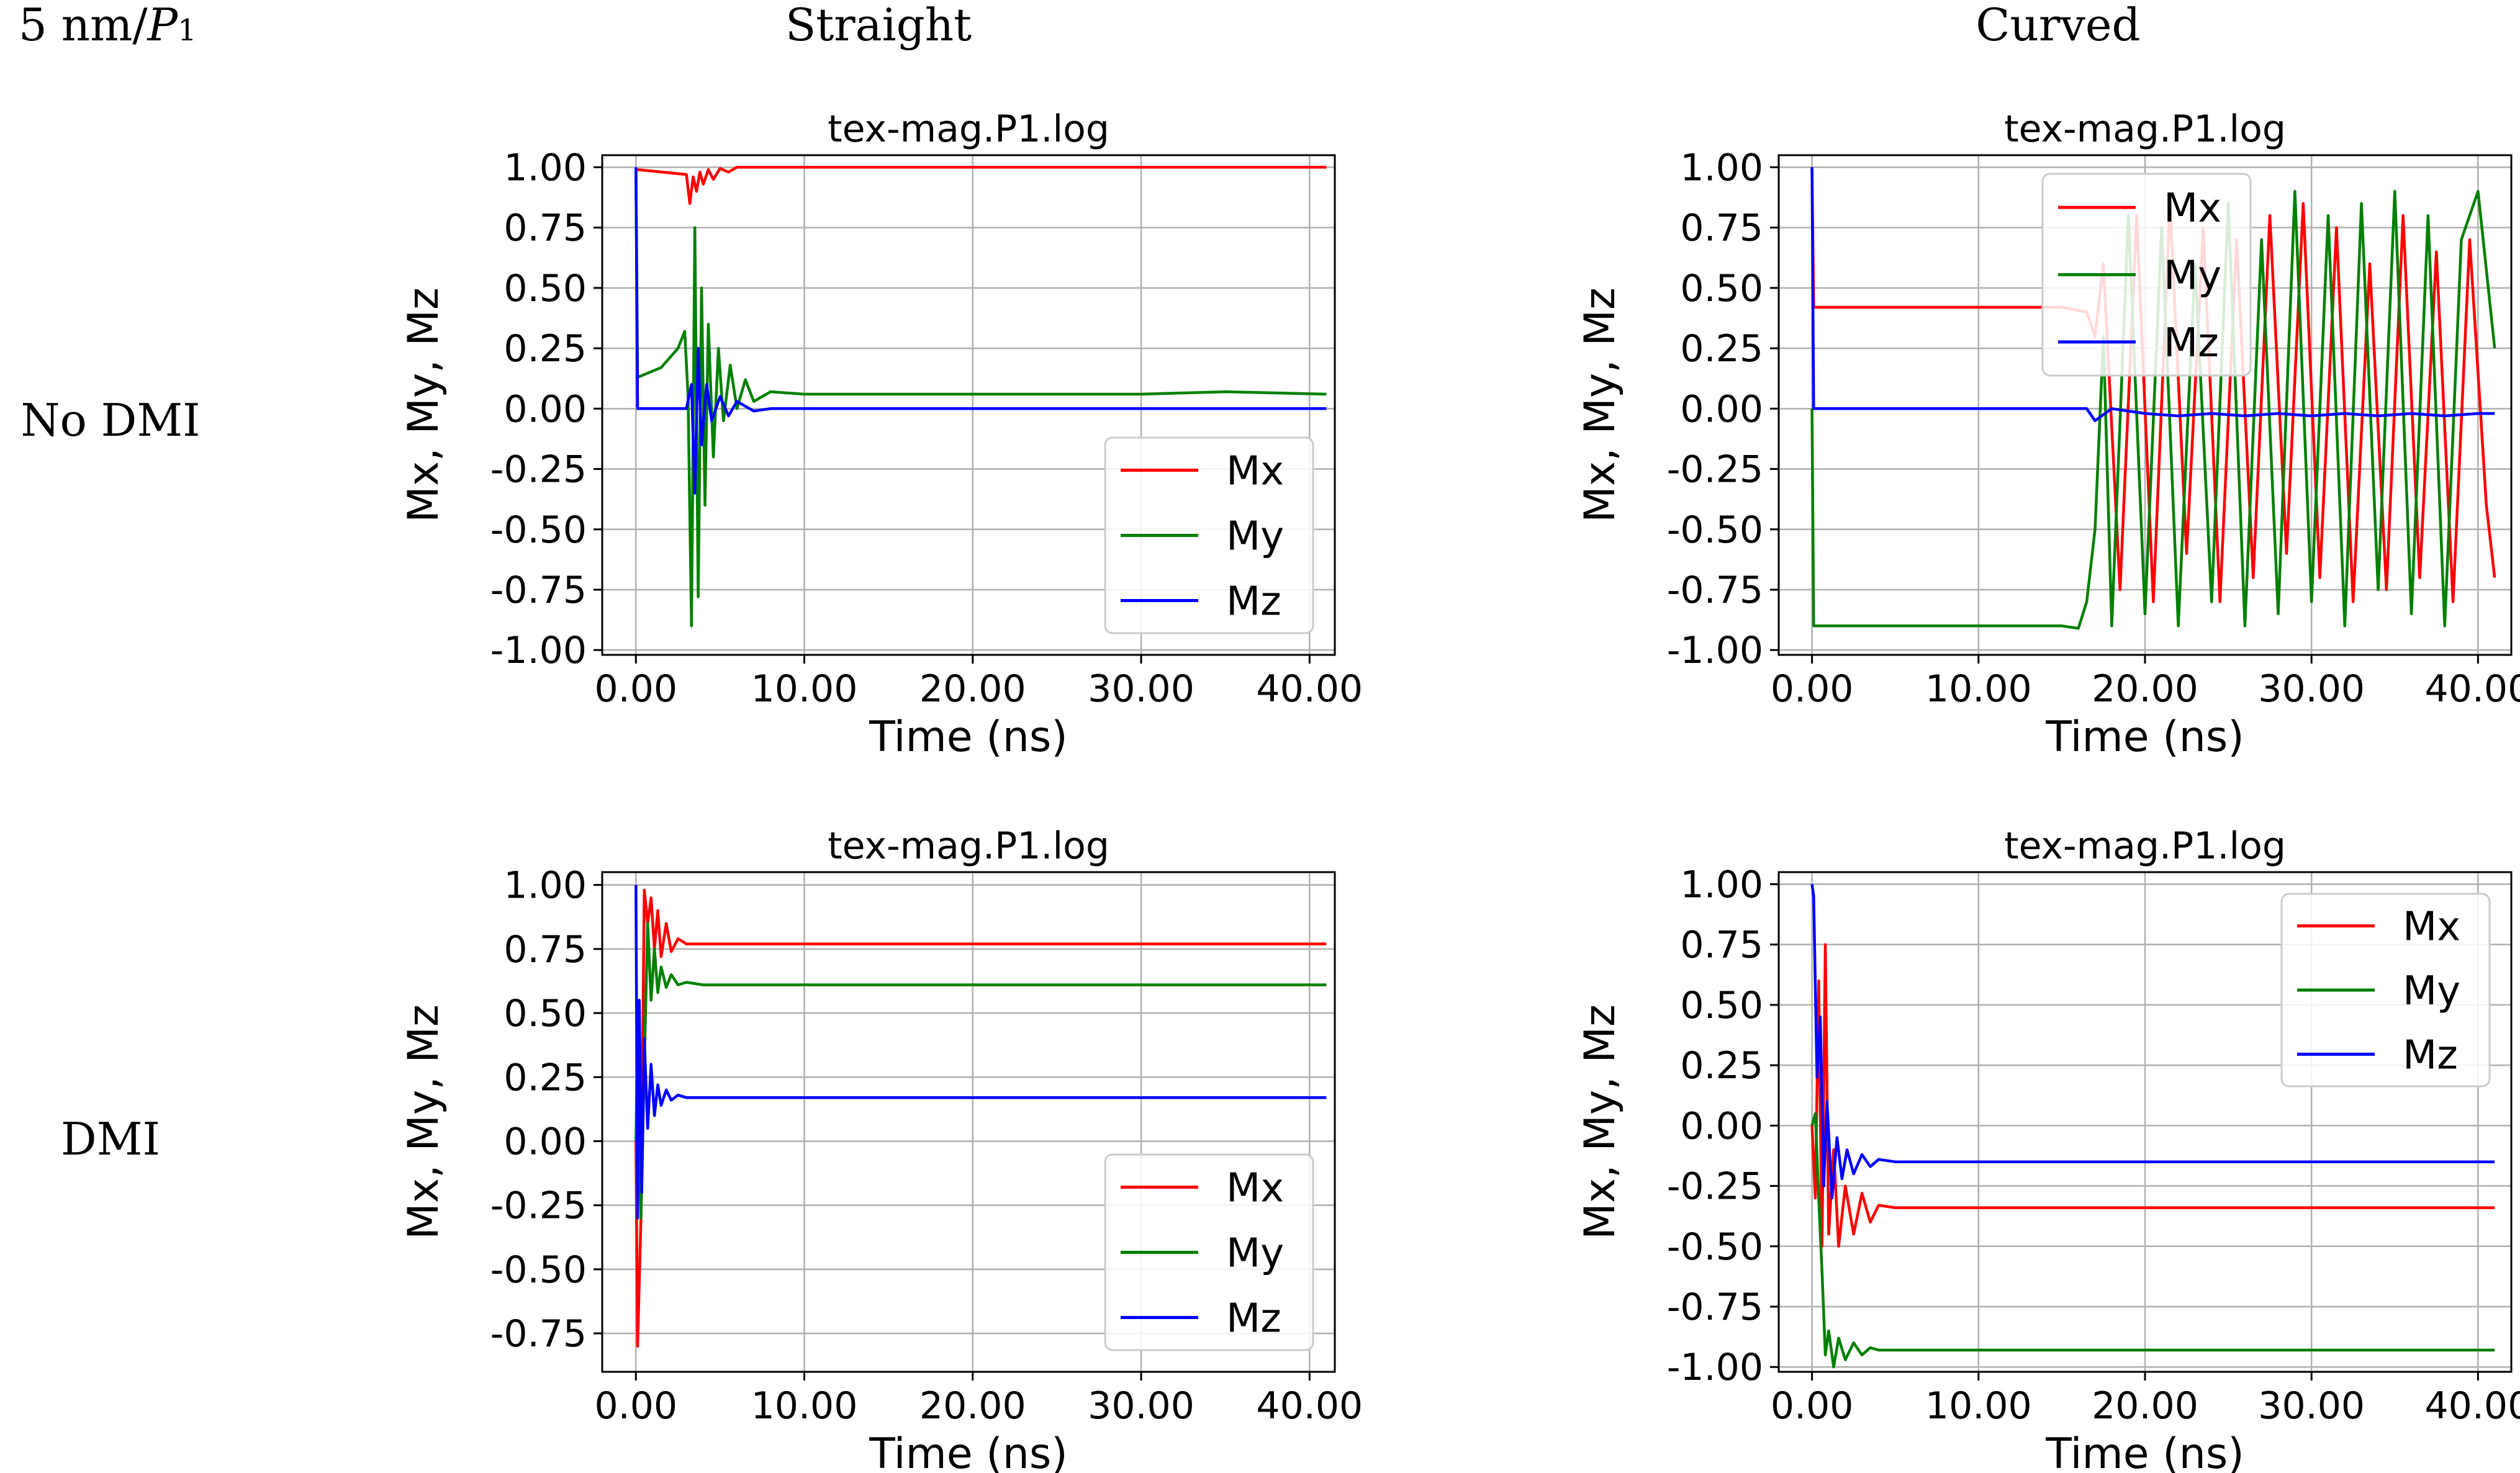  Describe the element at coordinates (110, 420) in the screenshot. I see `row-title-no-dmi: No DMI` at that location.